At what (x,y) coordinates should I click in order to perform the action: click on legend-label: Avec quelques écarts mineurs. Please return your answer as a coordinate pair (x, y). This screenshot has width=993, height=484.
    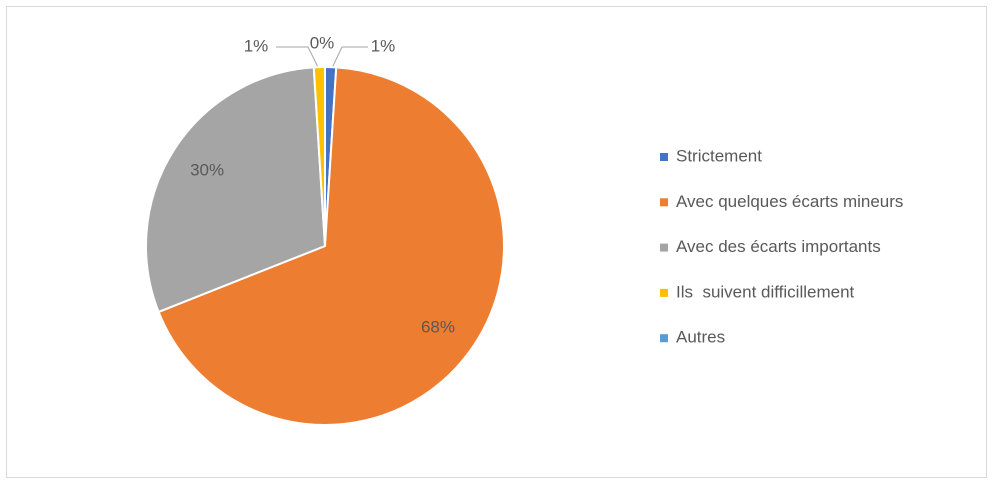
    Looking at the image, I should click on (789, 201).